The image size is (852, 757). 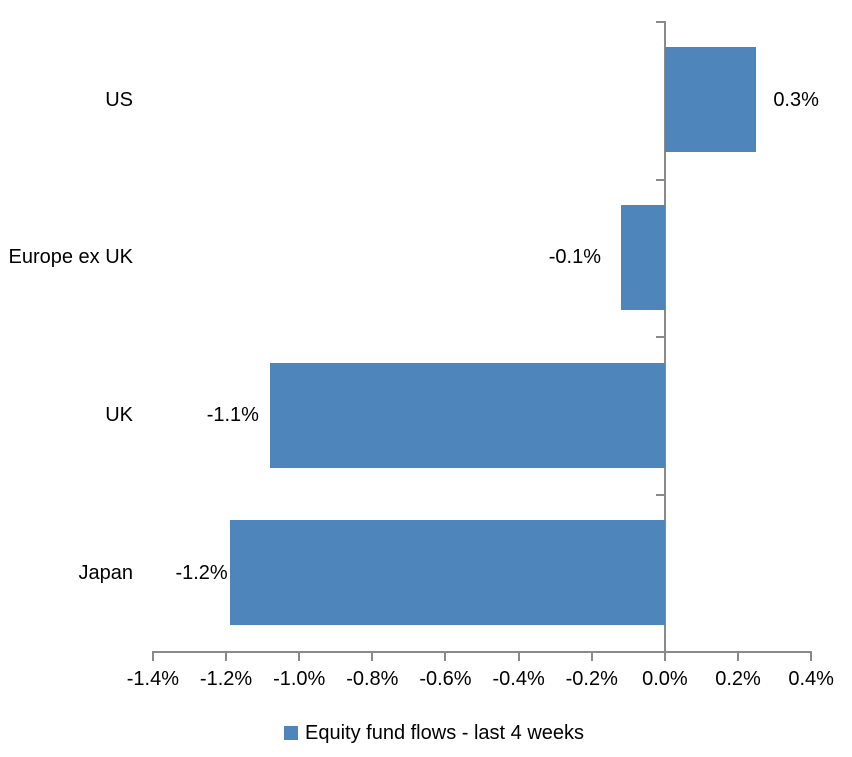 I want to click on x-axis-tick-label: 0.0%, so click(x=665, y=679).